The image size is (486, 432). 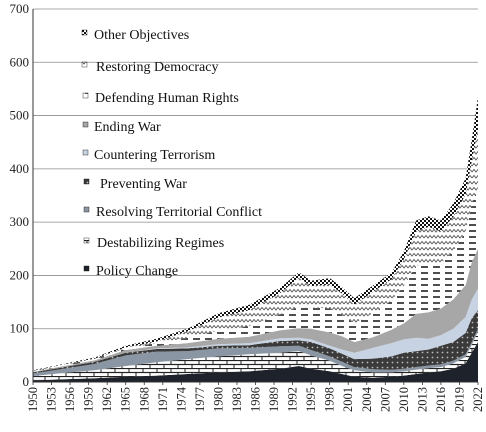 I want to click on y-tick-label: 0, so click(x=26, y=381).